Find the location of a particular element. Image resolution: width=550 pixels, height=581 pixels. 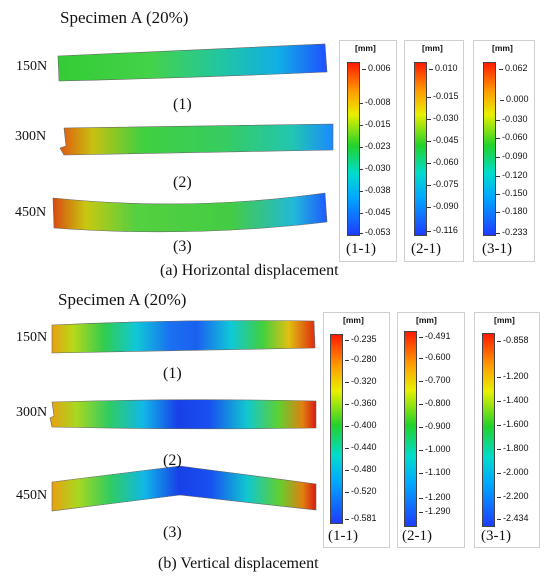

scale-tick: -0.900 is located at coordinates (435, 426).